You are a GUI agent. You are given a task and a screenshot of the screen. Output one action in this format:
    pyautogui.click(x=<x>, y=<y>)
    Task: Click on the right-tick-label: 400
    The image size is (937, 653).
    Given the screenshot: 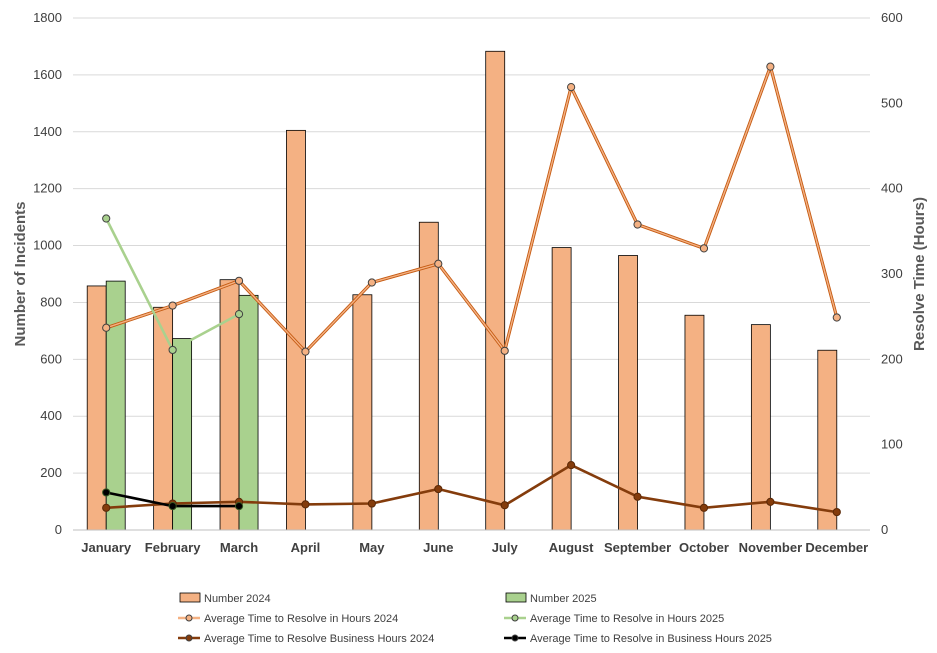 What is the action you would take?
    pyautogui.click(x=892, y=188)
    